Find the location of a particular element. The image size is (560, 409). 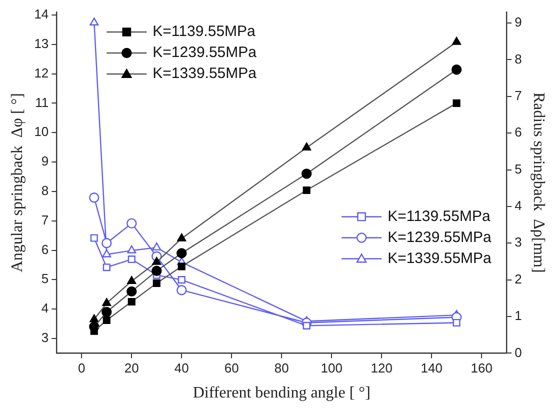

x-tick-label: 100 is located at coordinates (331, 368).